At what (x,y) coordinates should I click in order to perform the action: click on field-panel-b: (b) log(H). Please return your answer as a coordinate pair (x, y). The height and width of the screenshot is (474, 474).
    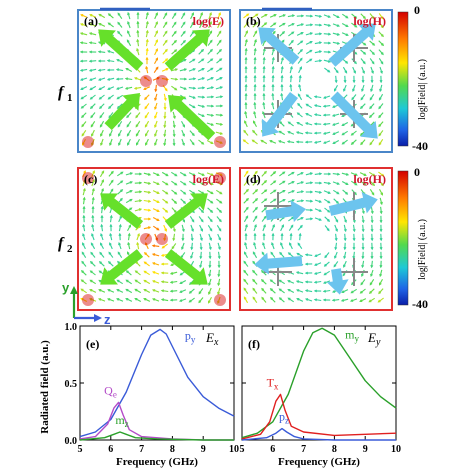
    Looking at the image, I should click on (316, 80).